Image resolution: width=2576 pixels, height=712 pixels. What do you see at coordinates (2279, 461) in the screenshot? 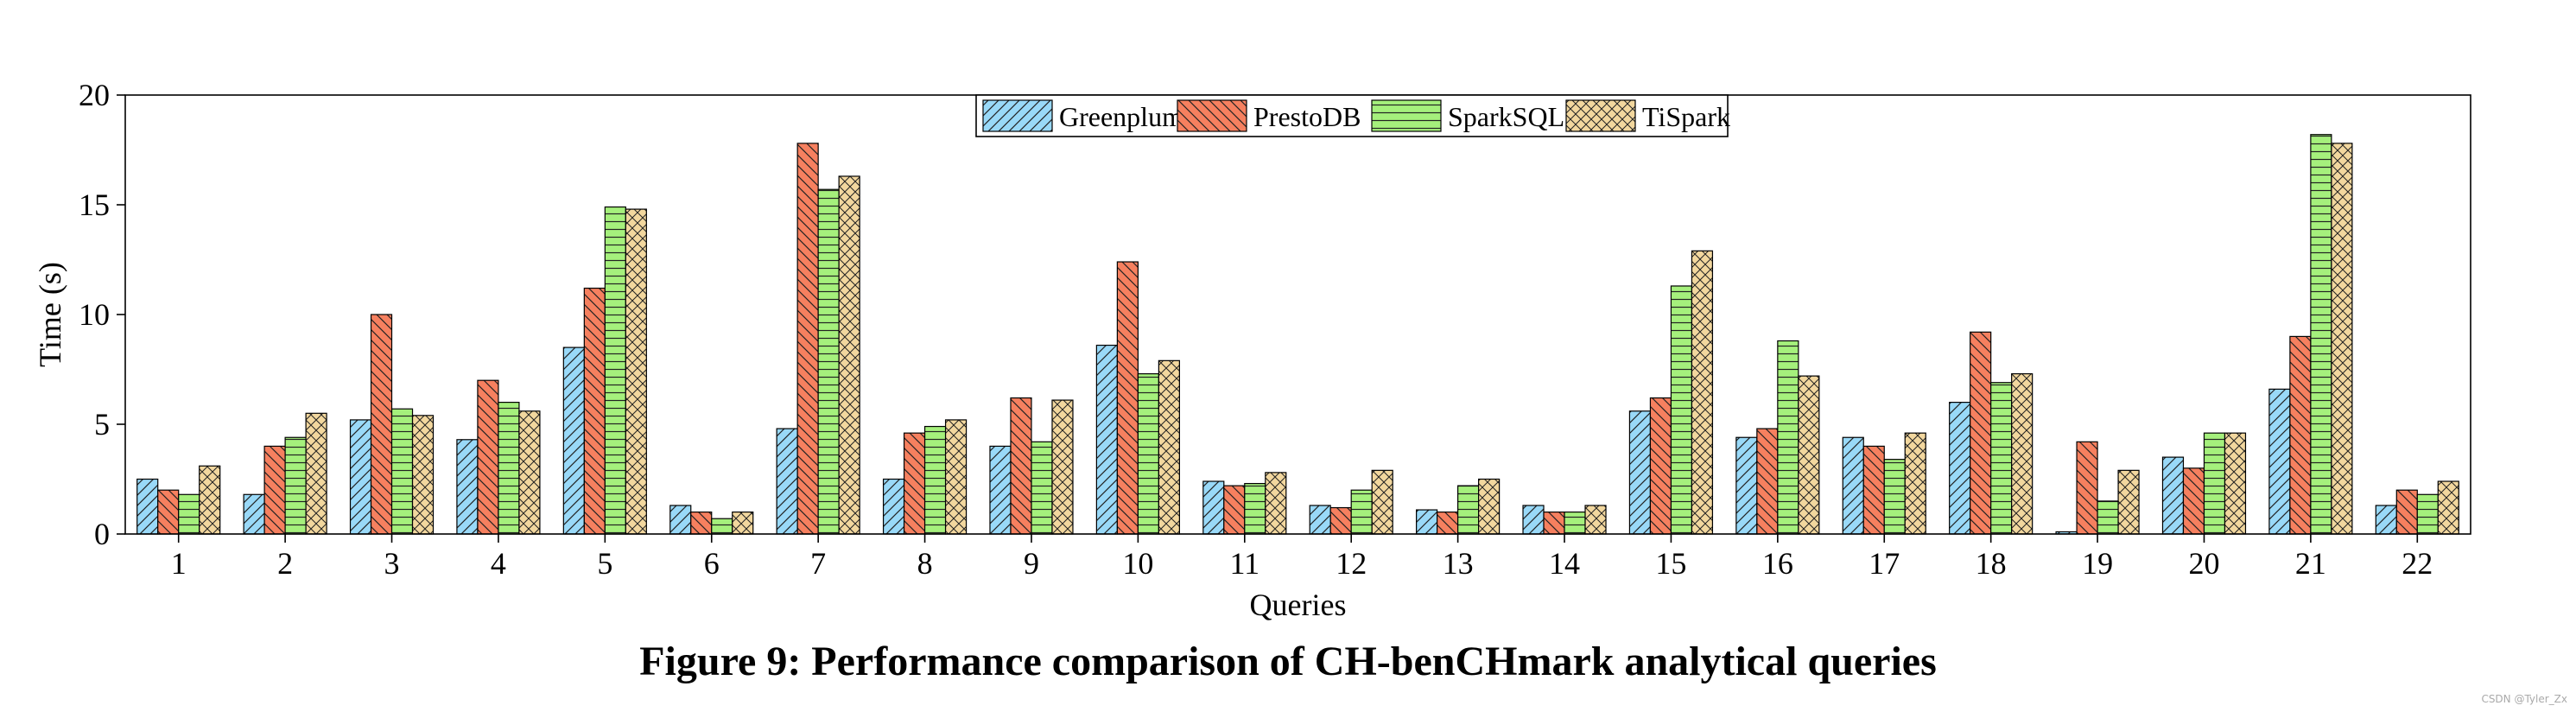
I see `bar-greenplum-q21` at bounding box center [2279, 461].